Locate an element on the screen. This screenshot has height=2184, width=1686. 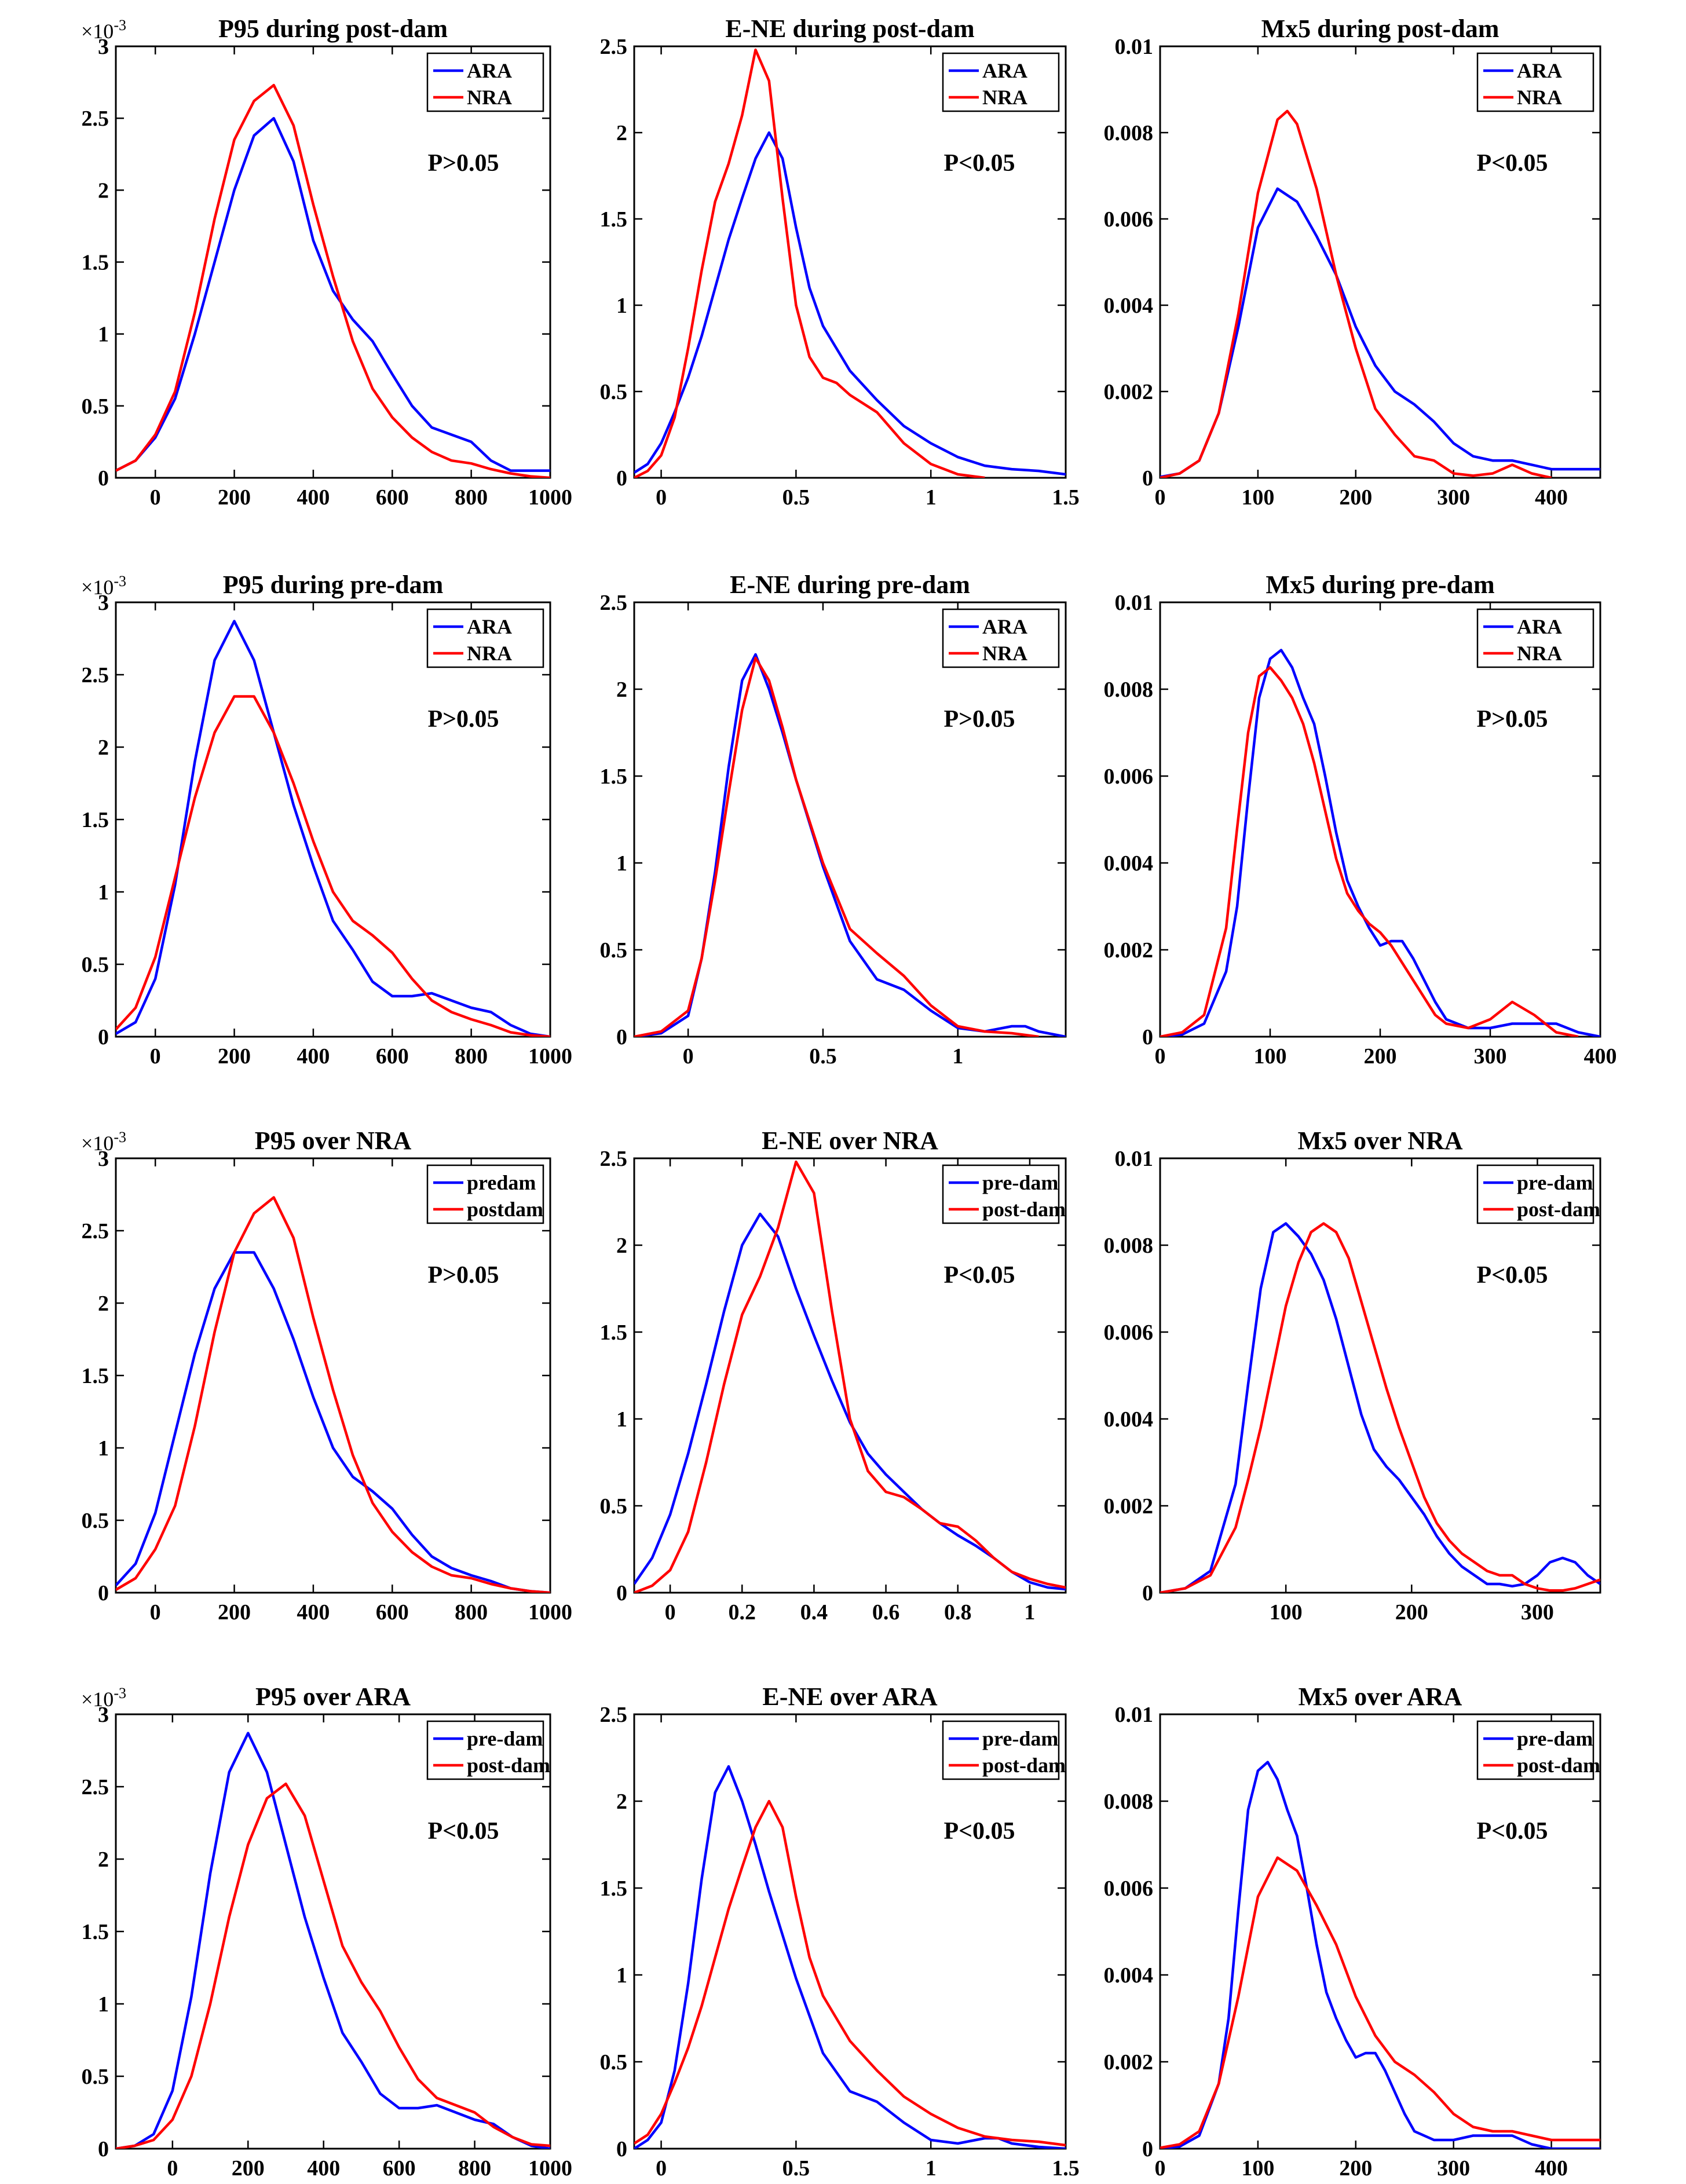
x-tick-label: 300 is located at coordinates (1491, 1056).